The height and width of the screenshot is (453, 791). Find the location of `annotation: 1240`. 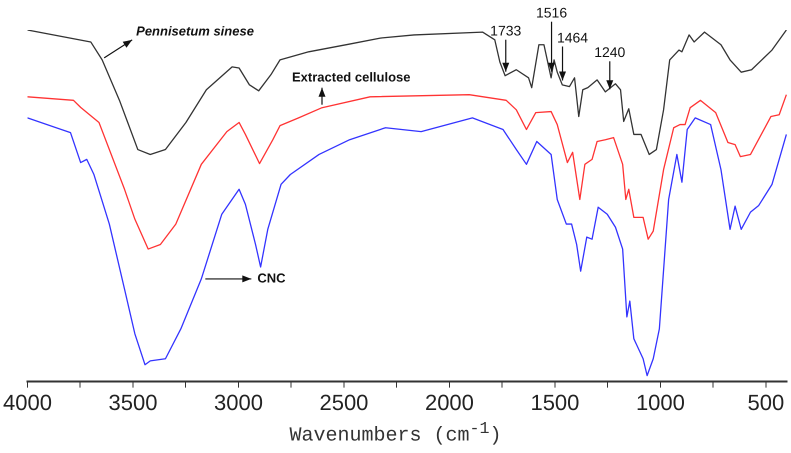

annotation: 1240 is located at coordinates (610, 52).